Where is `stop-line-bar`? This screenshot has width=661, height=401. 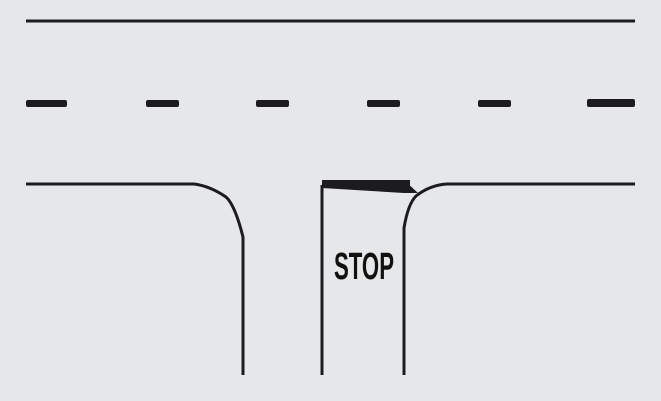 stop-line-bar is located at coordinates (366, 183).